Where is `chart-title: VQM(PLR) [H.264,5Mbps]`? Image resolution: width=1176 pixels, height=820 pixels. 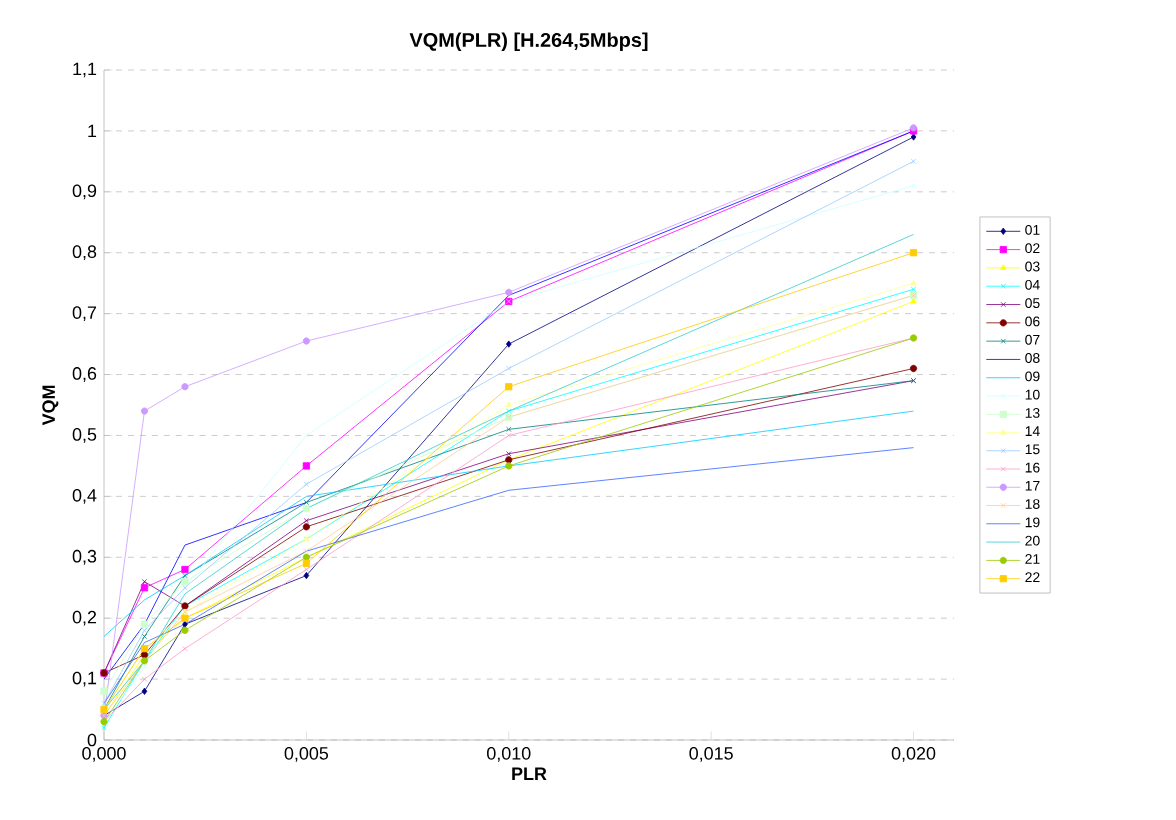 chart-title: VQM(PLR) [H.264,5Mbps] is located at coordinates (528, 41).